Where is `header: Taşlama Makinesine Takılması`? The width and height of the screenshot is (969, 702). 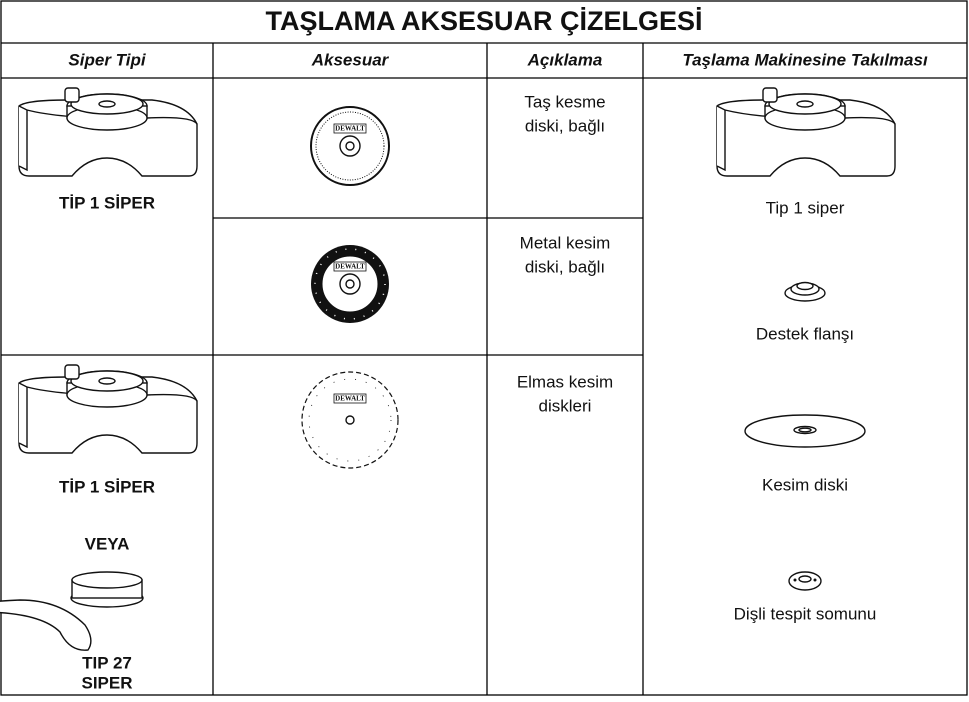 header: Taşlama Makinesine Takılması is located at coordinates (805, 59).